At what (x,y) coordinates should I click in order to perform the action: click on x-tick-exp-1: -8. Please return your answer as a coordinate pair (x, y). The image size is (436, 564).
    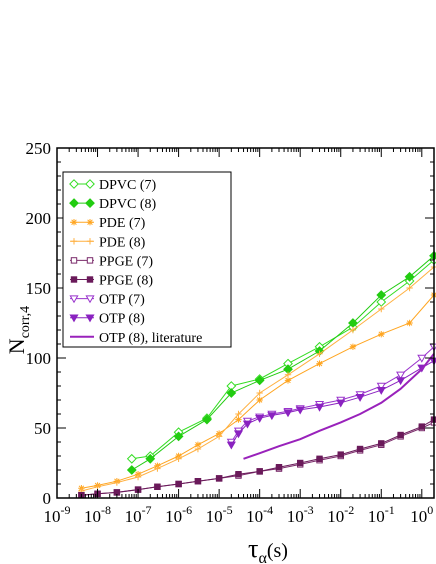
    Looking at the image, I should click on (106, 510).